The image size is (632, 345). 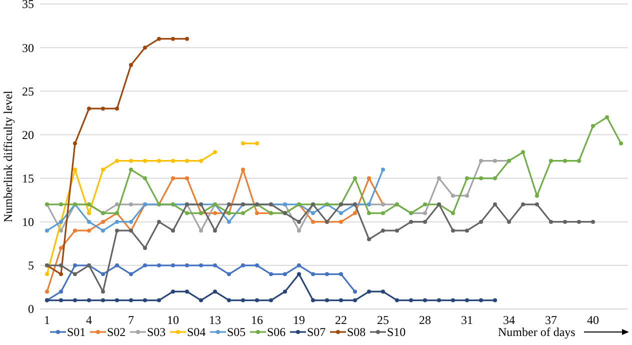 What do you see at coordinates (8, 156) in the screenshot?
I see `y-axis-title: Numberlink difficulty level` at bounding box center [8, 156].